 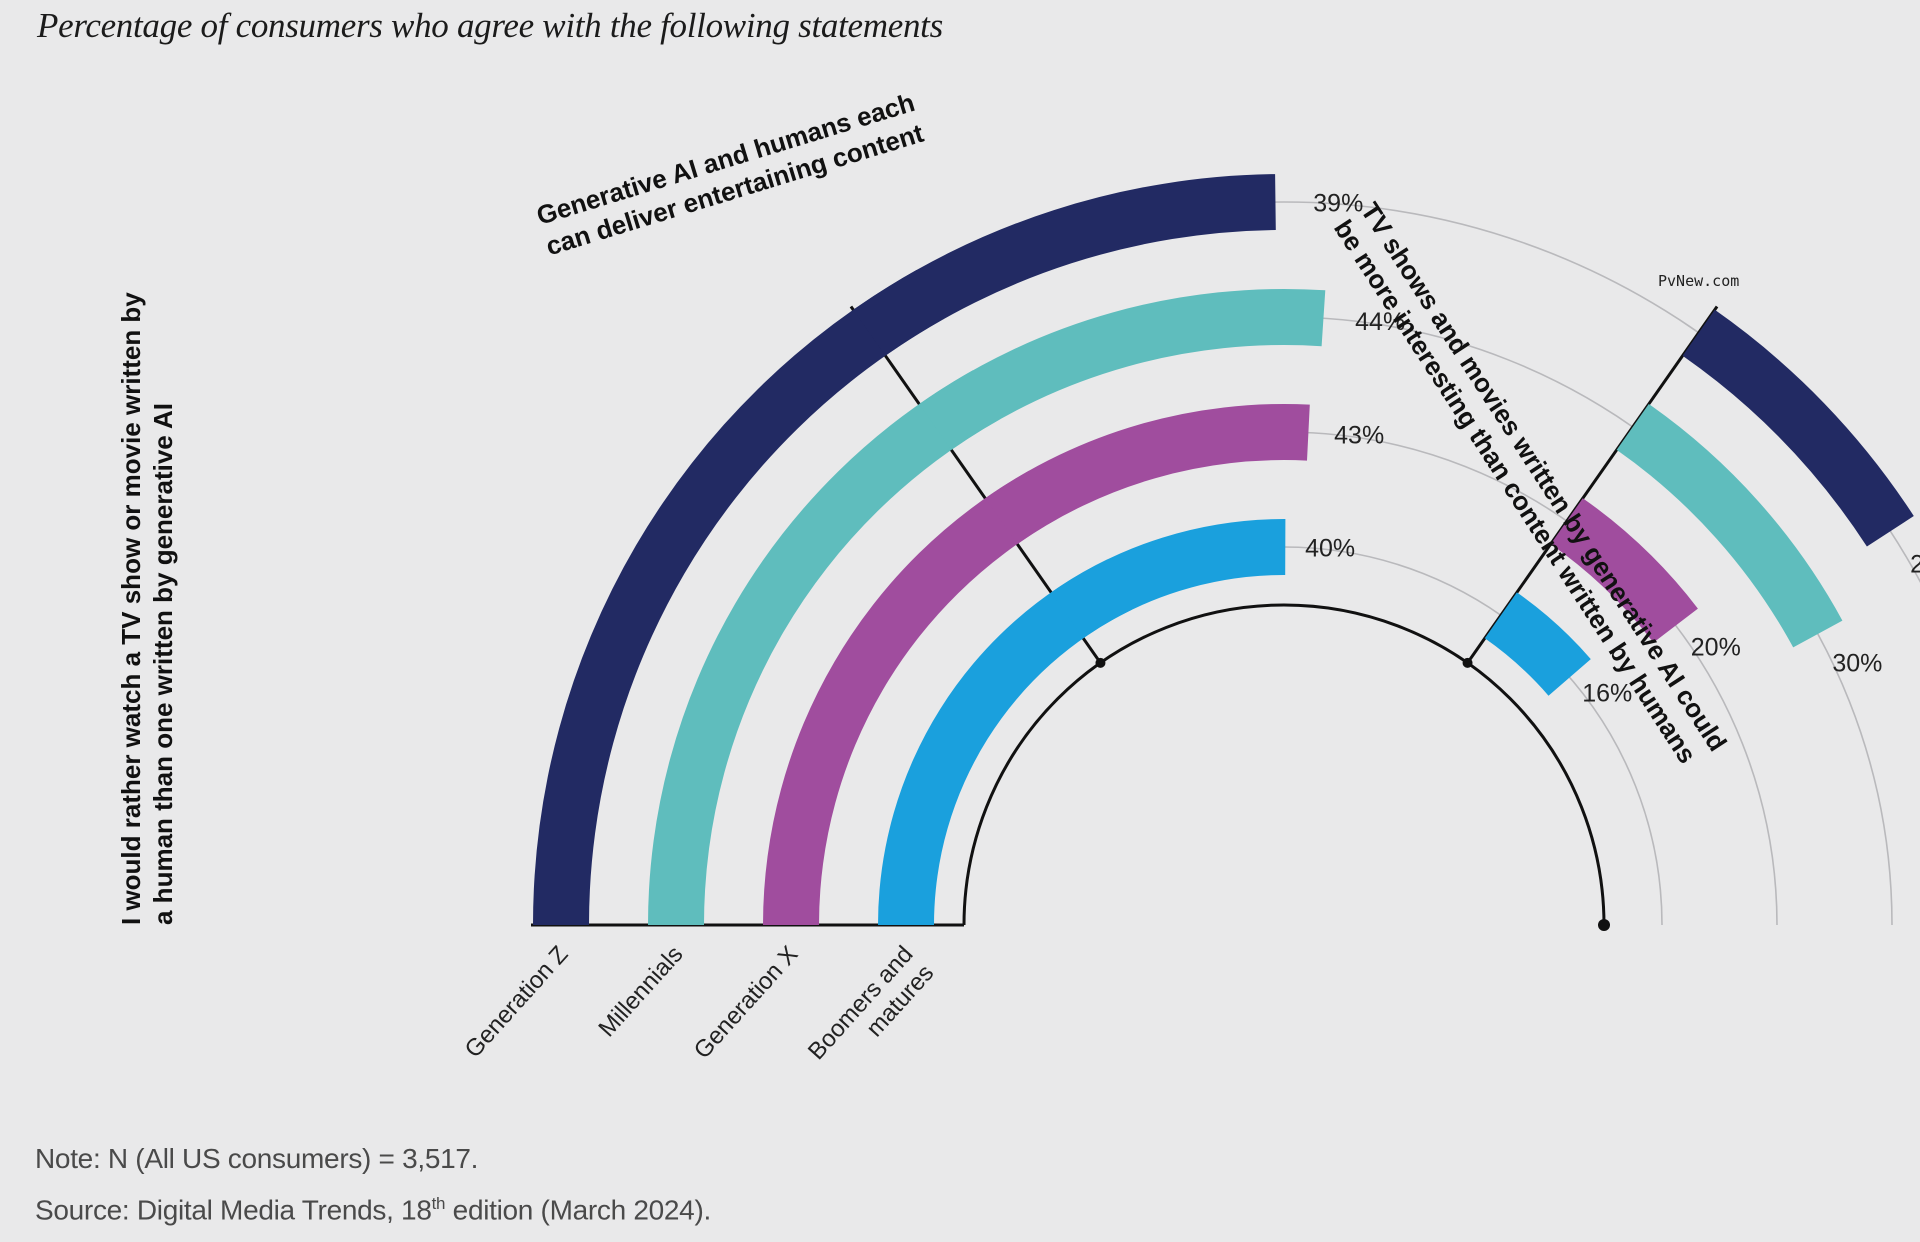 I want to click on inner-arc, so click(x=1284, y=764).